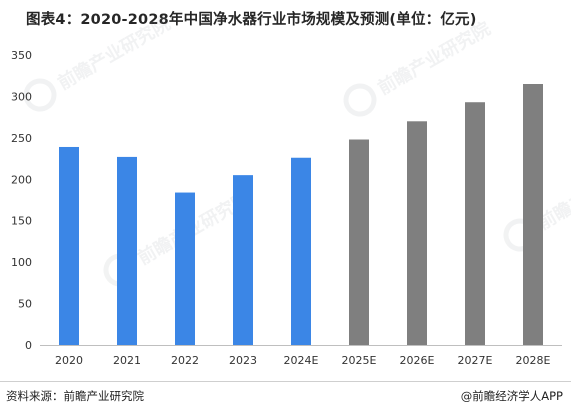 This screenshot has width=571, height=416. Describe the element at coordinates (533, 214) in the screenshot. I see `bar-2028E` at that location.